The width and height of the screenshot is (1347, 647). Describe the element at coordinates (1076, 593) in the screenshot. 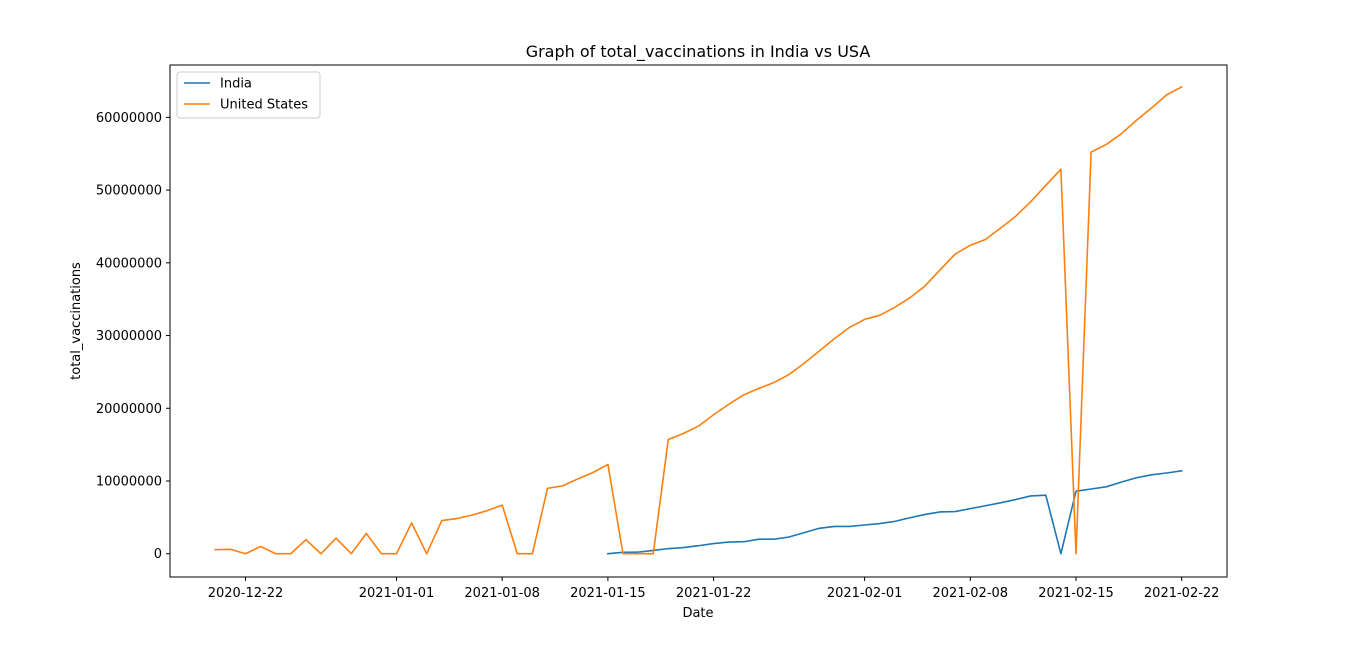

I see `x-tick-label: 2021-02-15` at that location.